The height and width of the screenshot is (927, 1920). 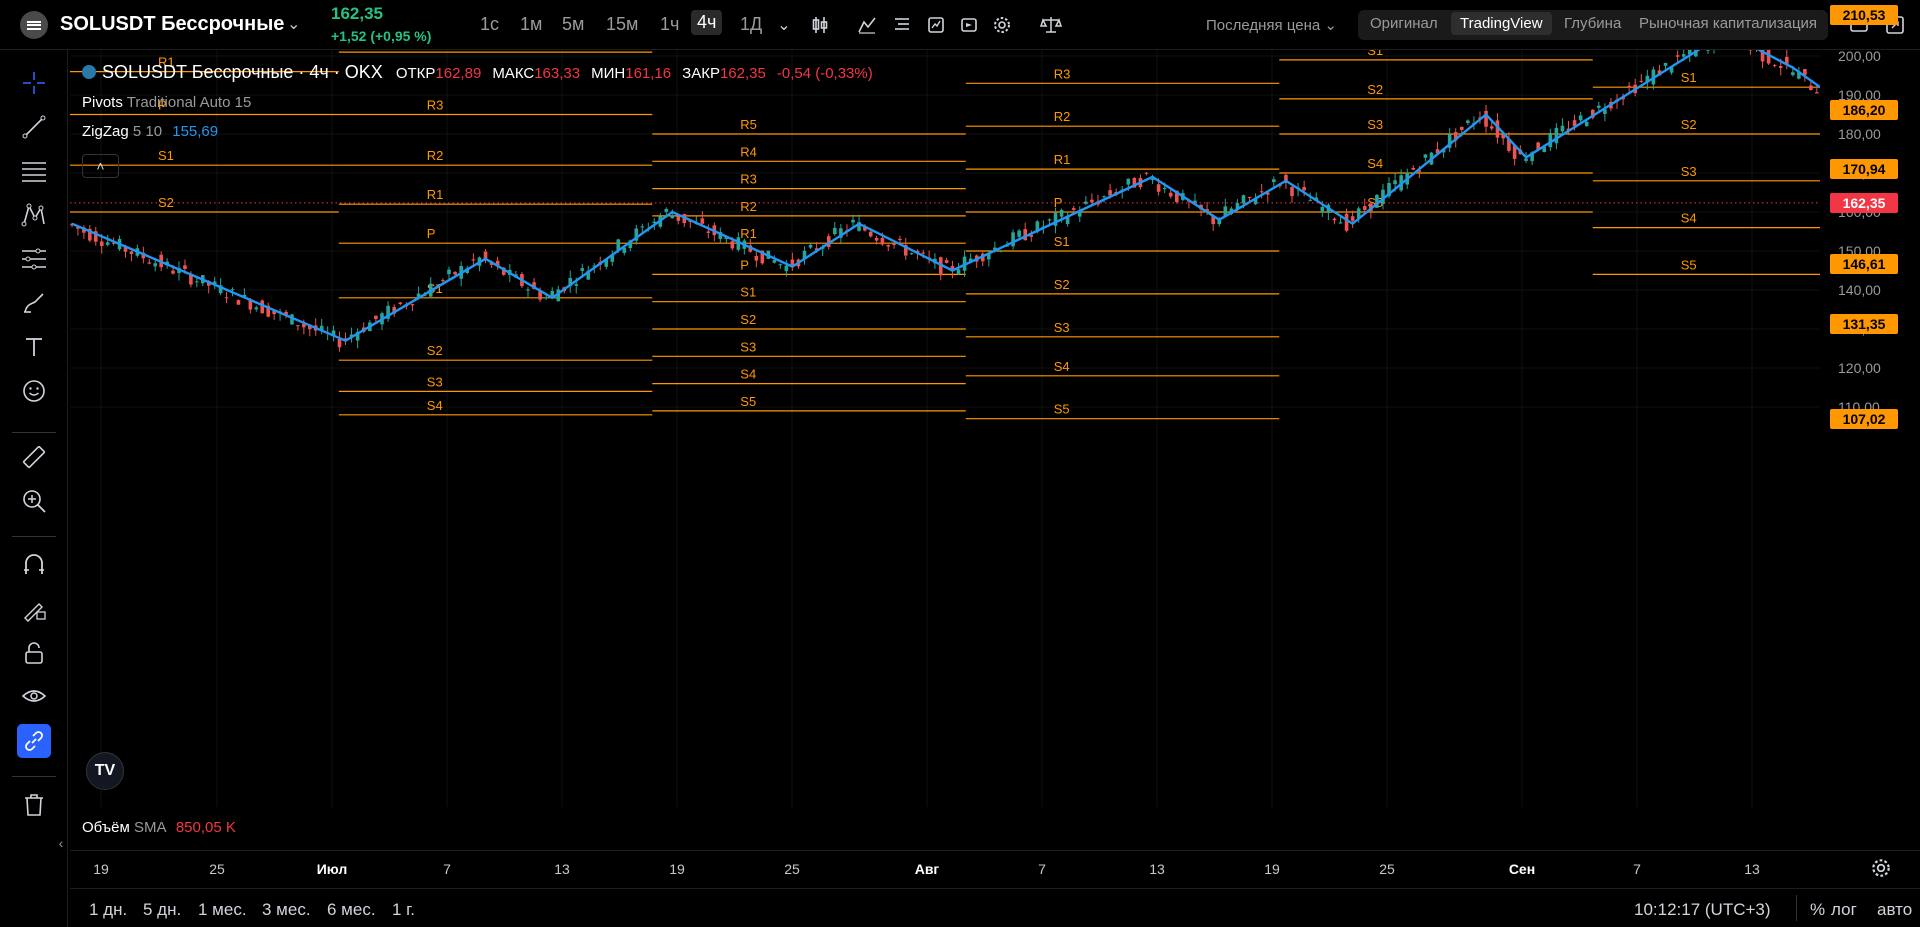 What do you see at coordinates (1157, 869) in the screenshot?
I see `time-label: 13` at bounding box center [1157, 869].